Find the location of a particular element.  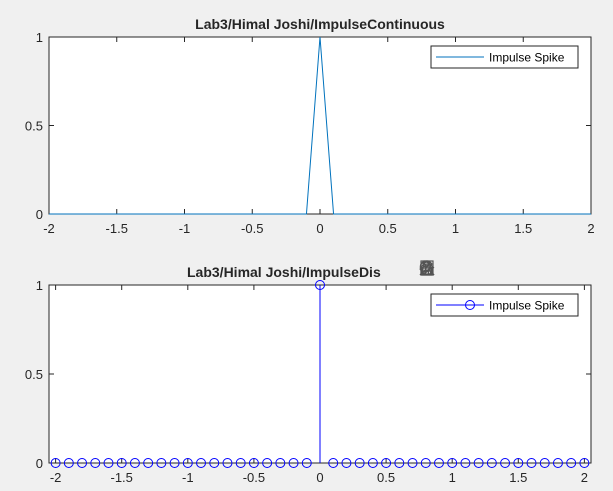

pan-button is located at coordinates (465, 270).